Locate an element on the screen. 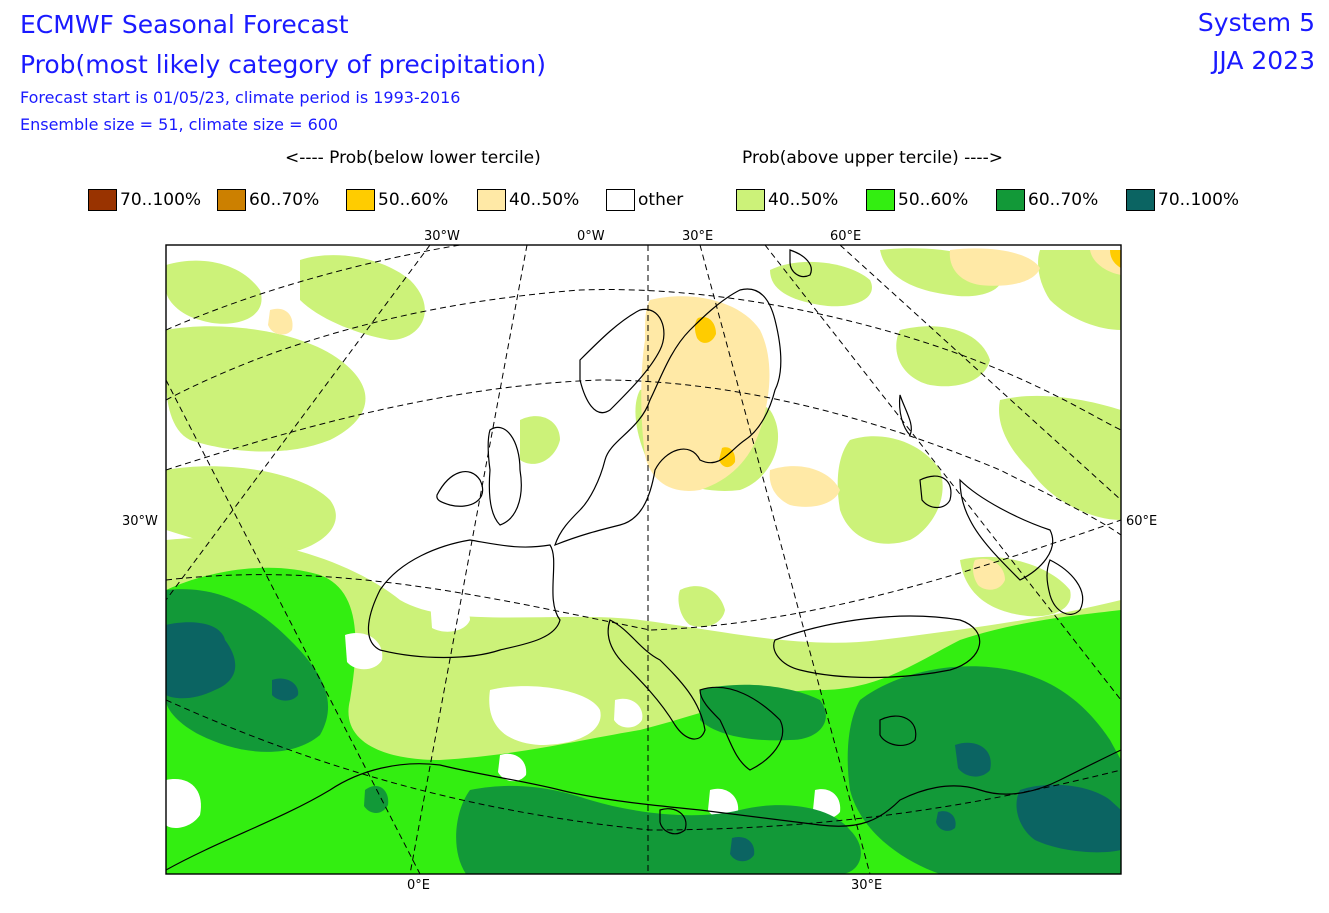 The image size is (1329, 913). lon-label-top-0w: 0°W is located at coordinates (591, 236).